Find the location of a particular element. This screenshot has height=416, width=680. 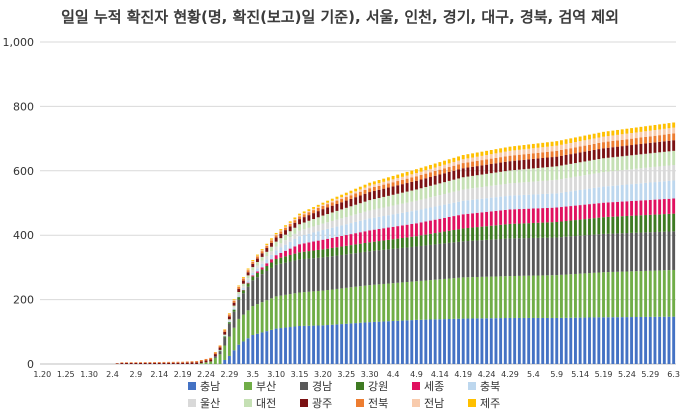

x-tick-label: 3.30 is located at coordinates (370, 374).